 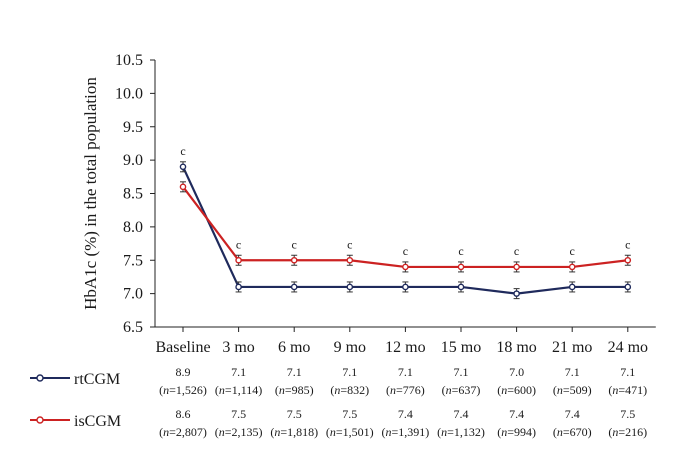 What do you see at coordinates (97, 379) in the screenshot?
I see `legend-label-rtCGM: rtCGM` at bounding box center [97, 379].